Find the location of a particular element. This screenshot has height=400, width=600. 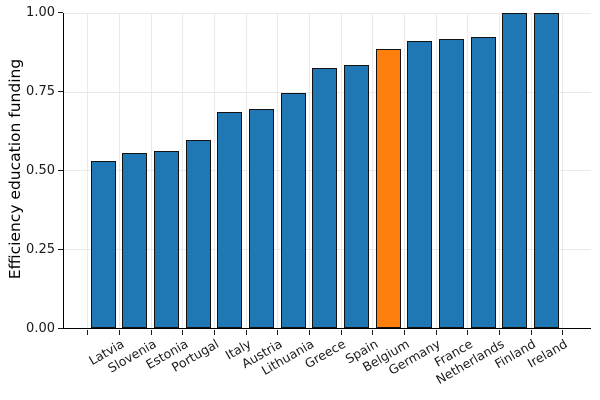

bar-france is located at coordinates (451, 183).